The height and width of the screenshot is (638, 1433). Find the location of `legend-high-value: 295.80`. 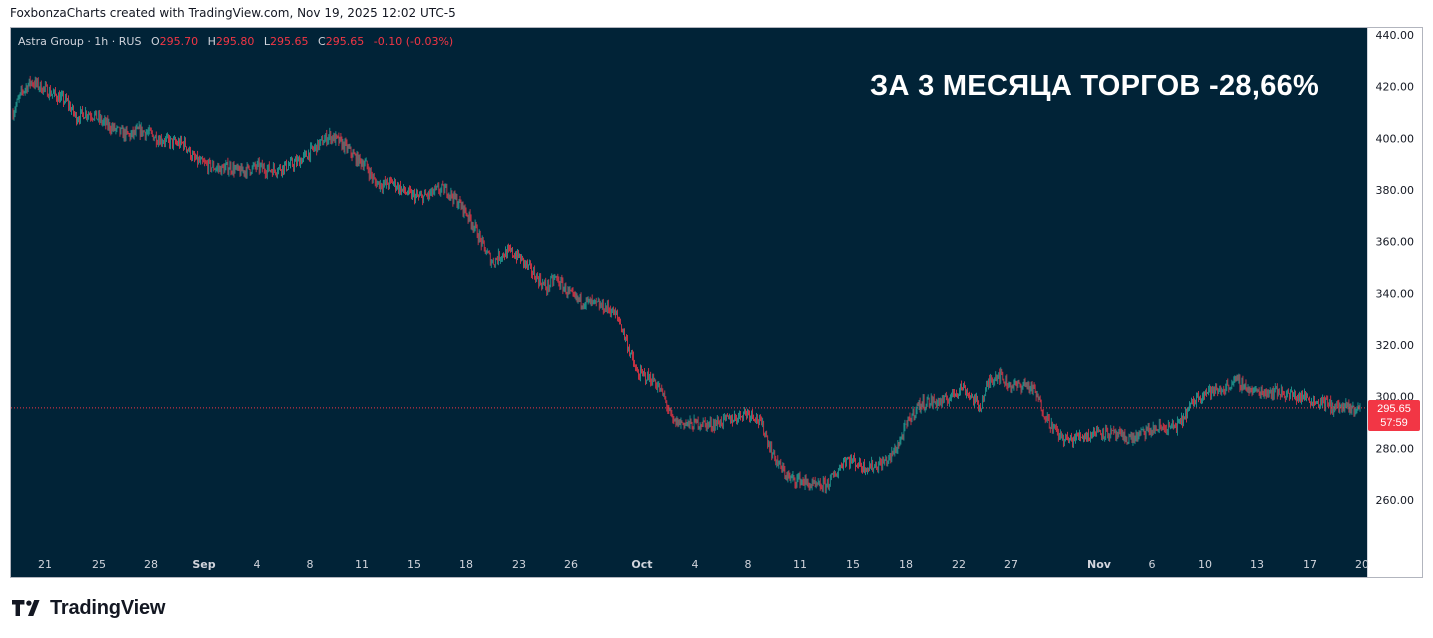

legend-high-value: 295.80 is located at coordinates (235, 41).